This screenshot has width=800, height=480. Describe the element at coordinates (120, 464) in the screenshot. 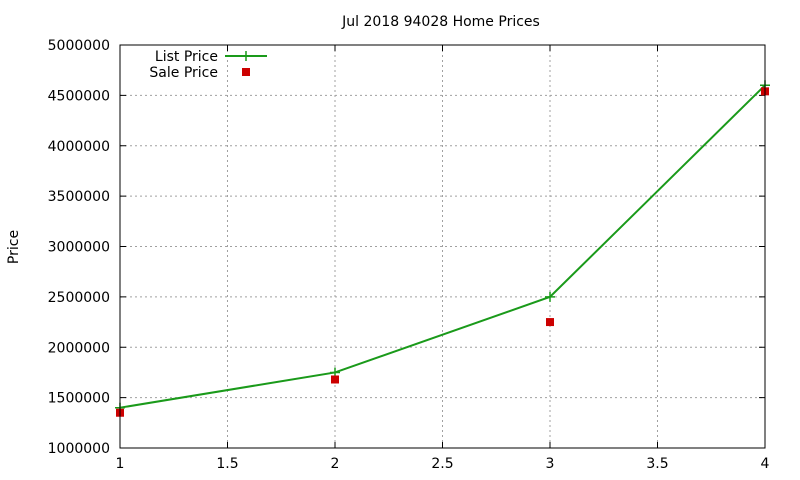

I see `x-tick-label: 1` at that location.